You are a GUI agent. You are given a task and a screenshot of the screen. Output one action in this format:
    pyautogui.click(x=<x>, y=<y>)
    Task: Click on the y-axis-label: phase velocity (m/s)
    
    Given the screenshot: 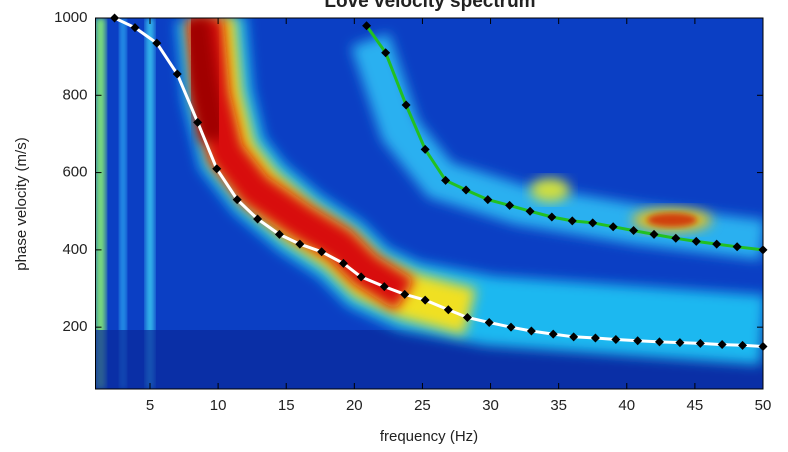 What is the action you would take?
    pyautogui.click(x=21, y=203)
    